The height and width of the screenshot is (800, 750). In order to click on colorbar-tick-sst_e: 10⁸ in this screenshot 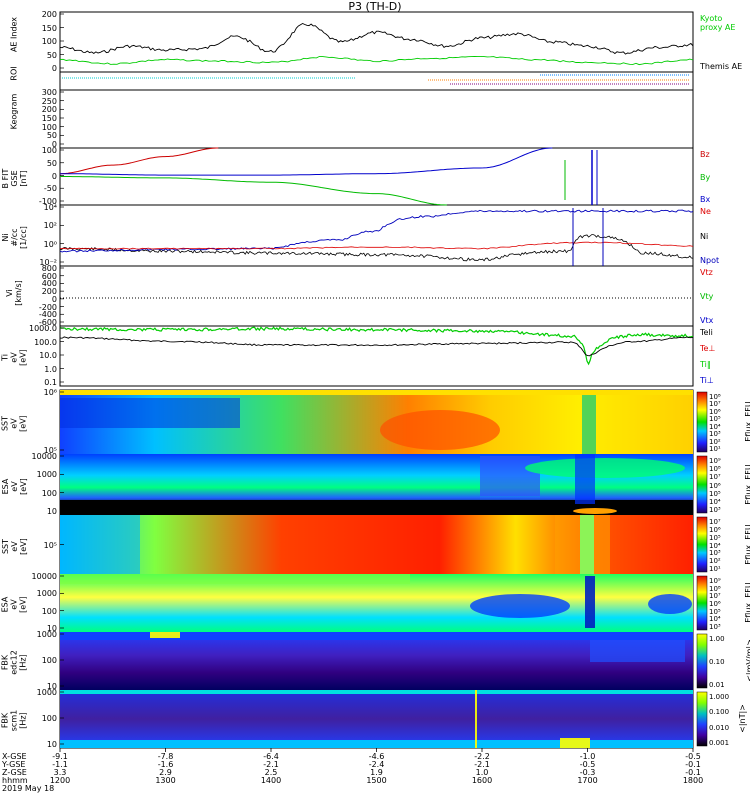, I will do `click(715, 397)`.